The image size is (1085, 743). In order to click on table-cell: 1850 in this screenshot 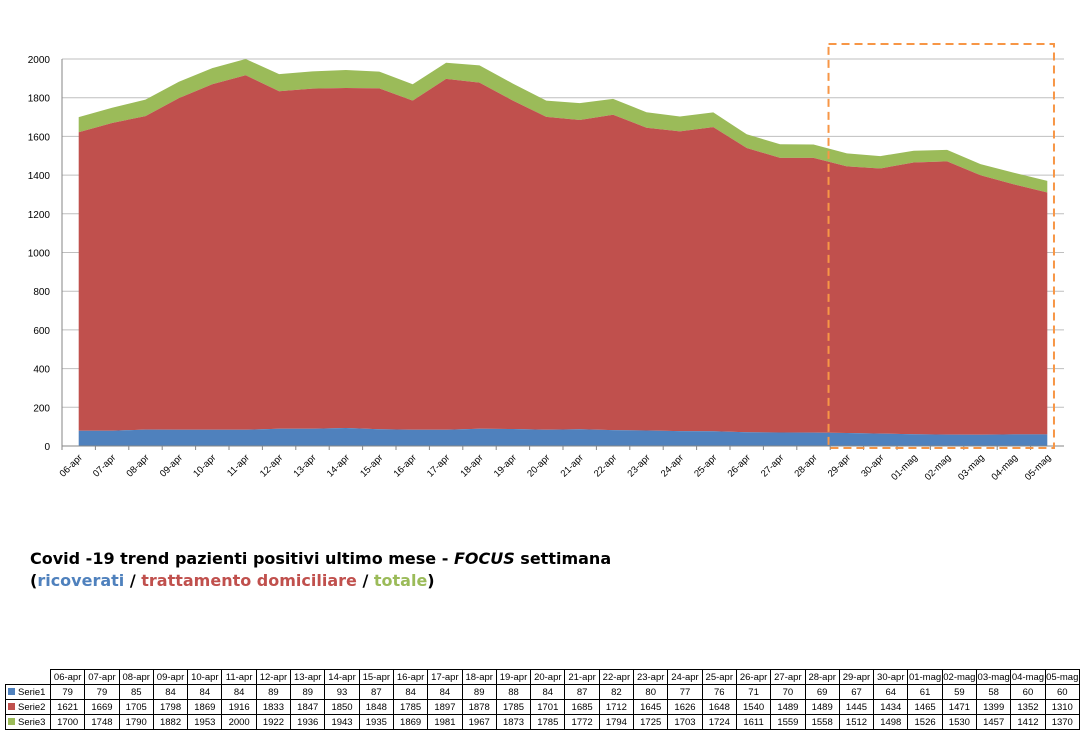, I will do `click(342, 707)`.